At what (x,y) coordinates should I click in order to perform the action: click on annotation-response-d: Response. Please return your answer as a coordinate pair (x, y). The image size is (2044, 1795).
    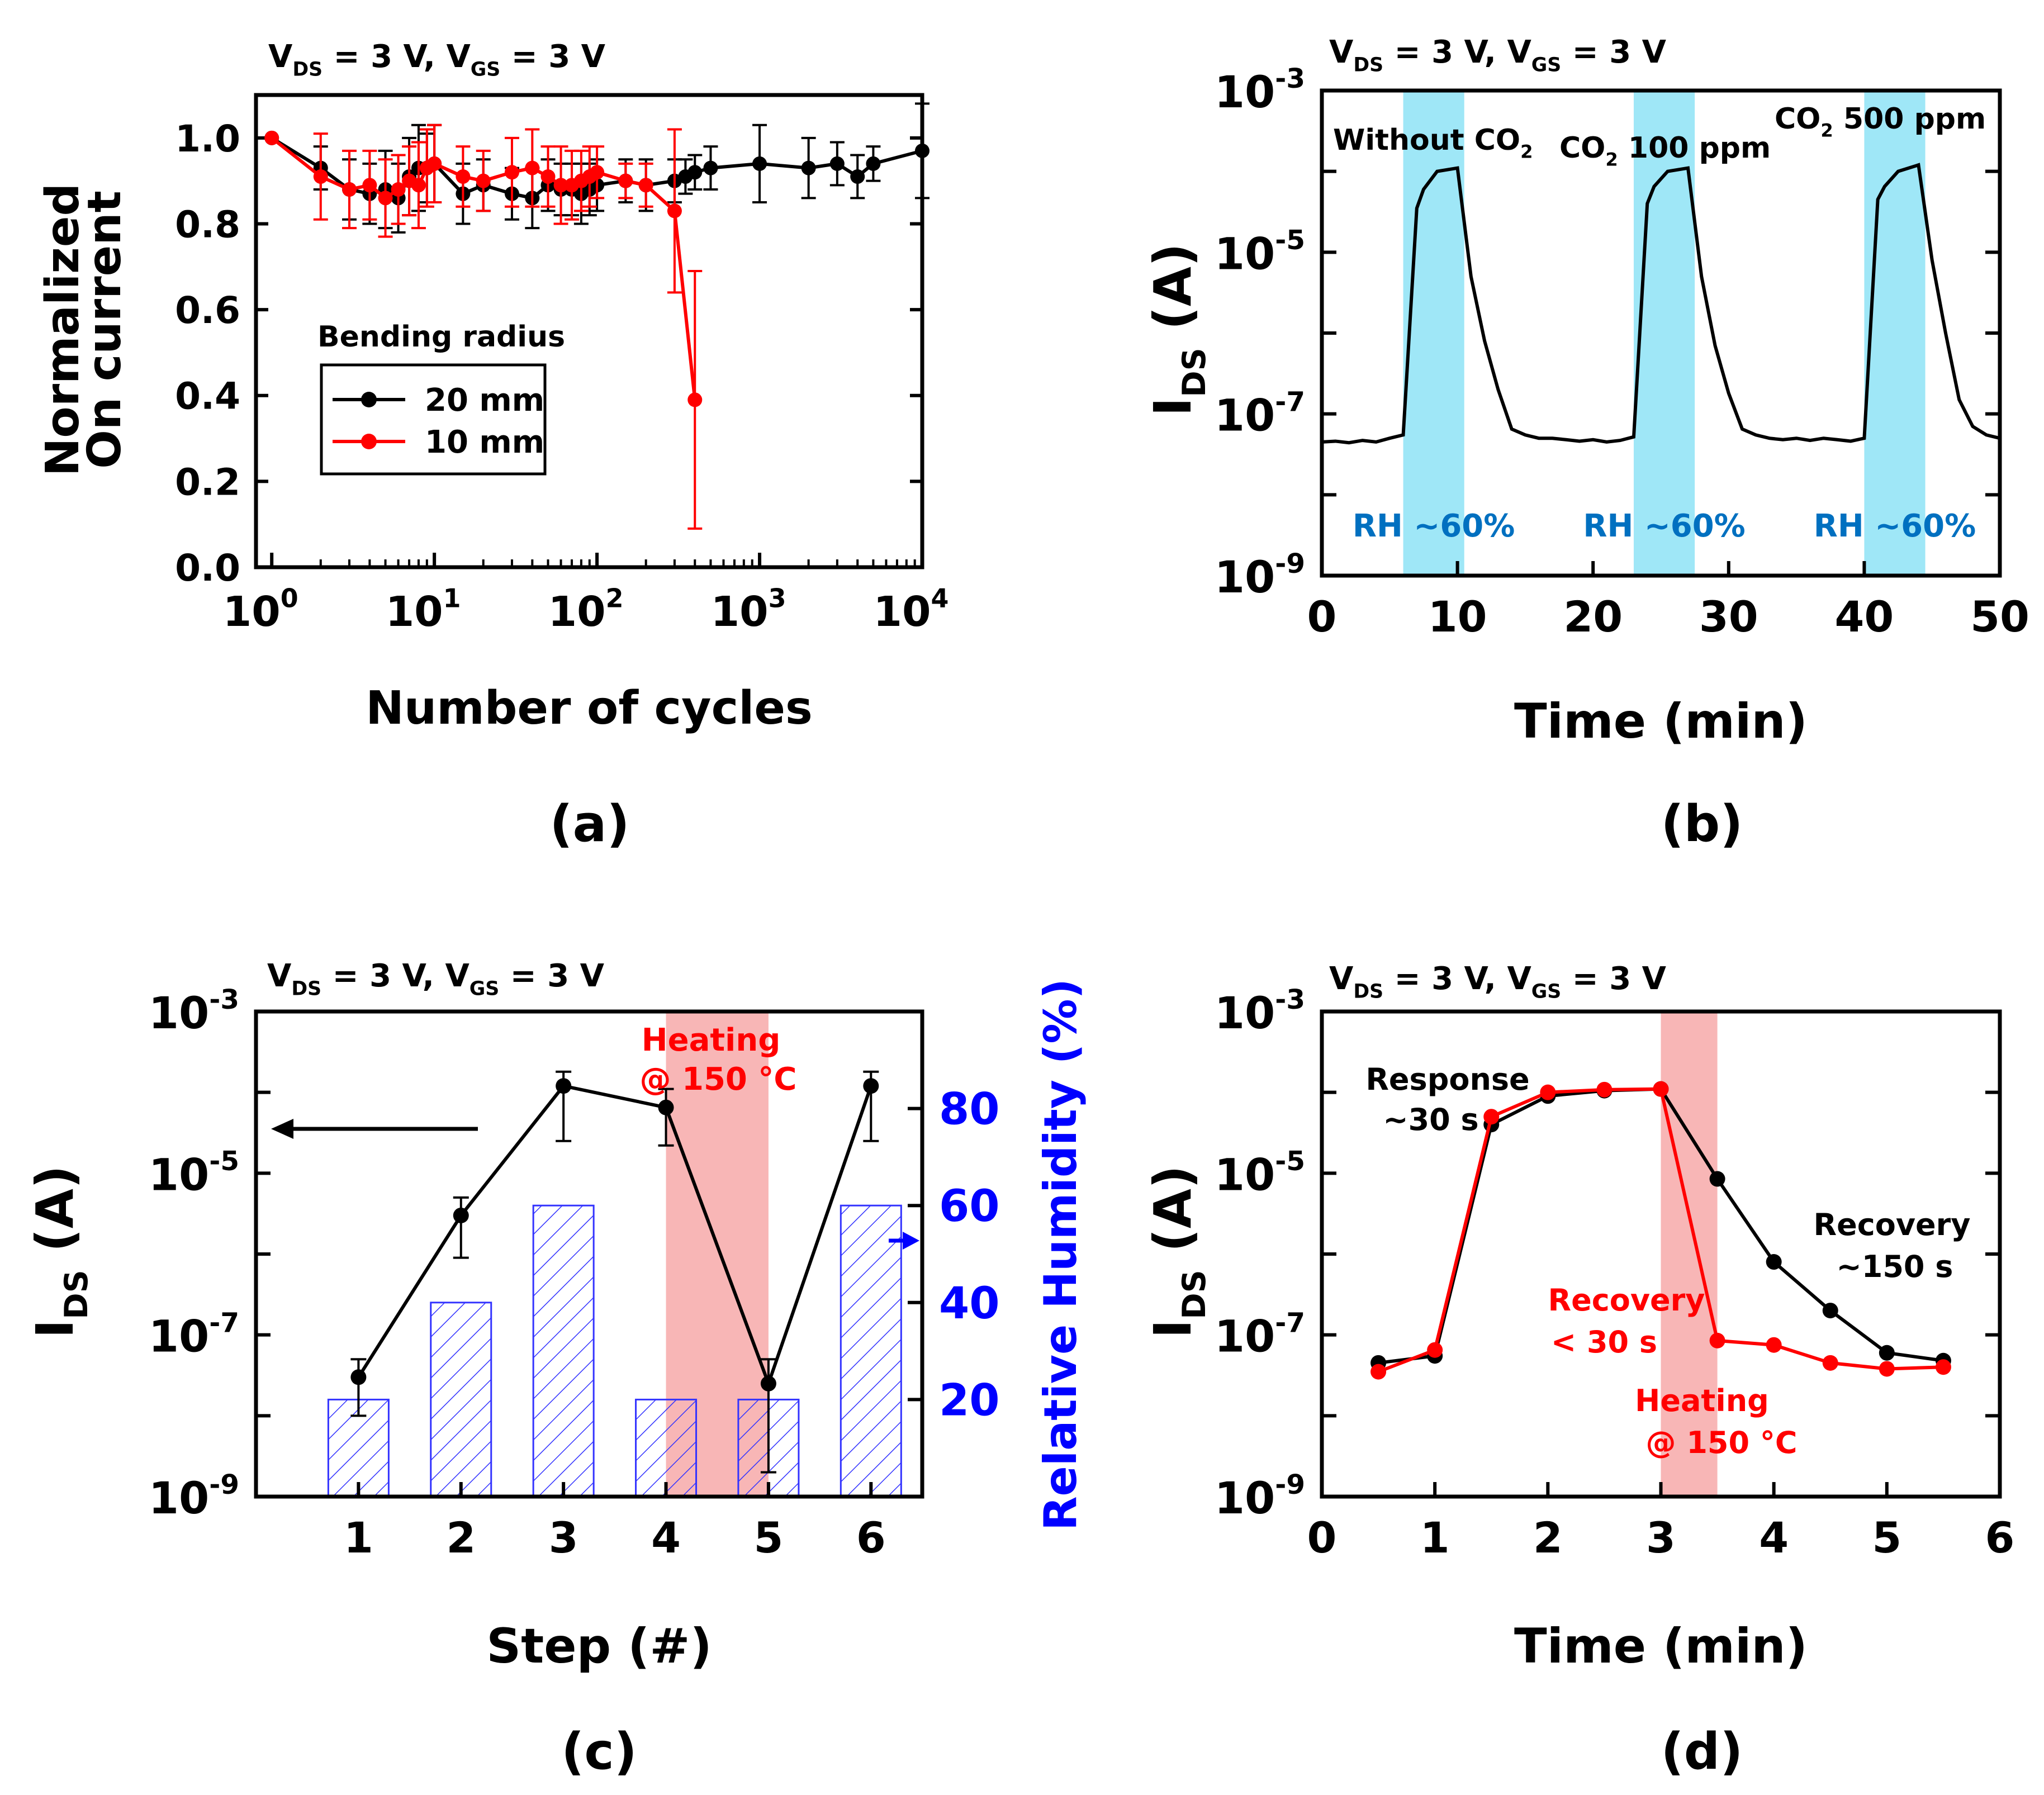
    Looking at the image, I should click on (1447, 1079).